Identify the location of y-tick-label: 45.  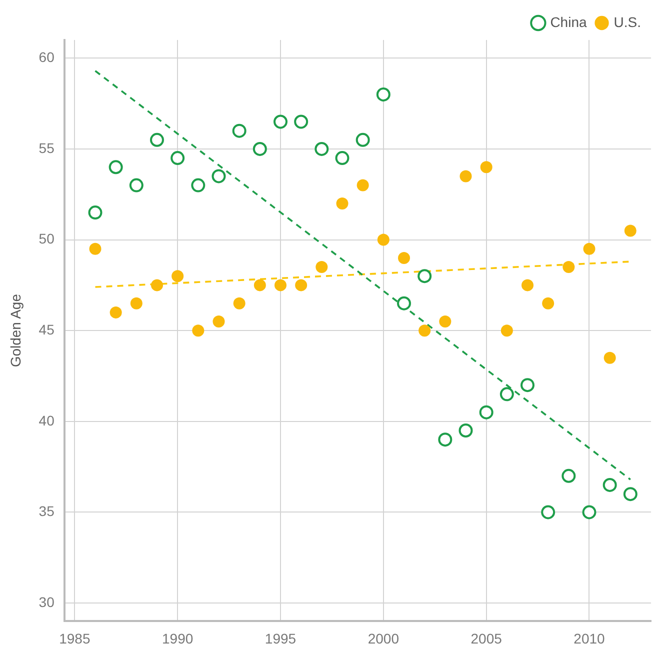
(46, 329).